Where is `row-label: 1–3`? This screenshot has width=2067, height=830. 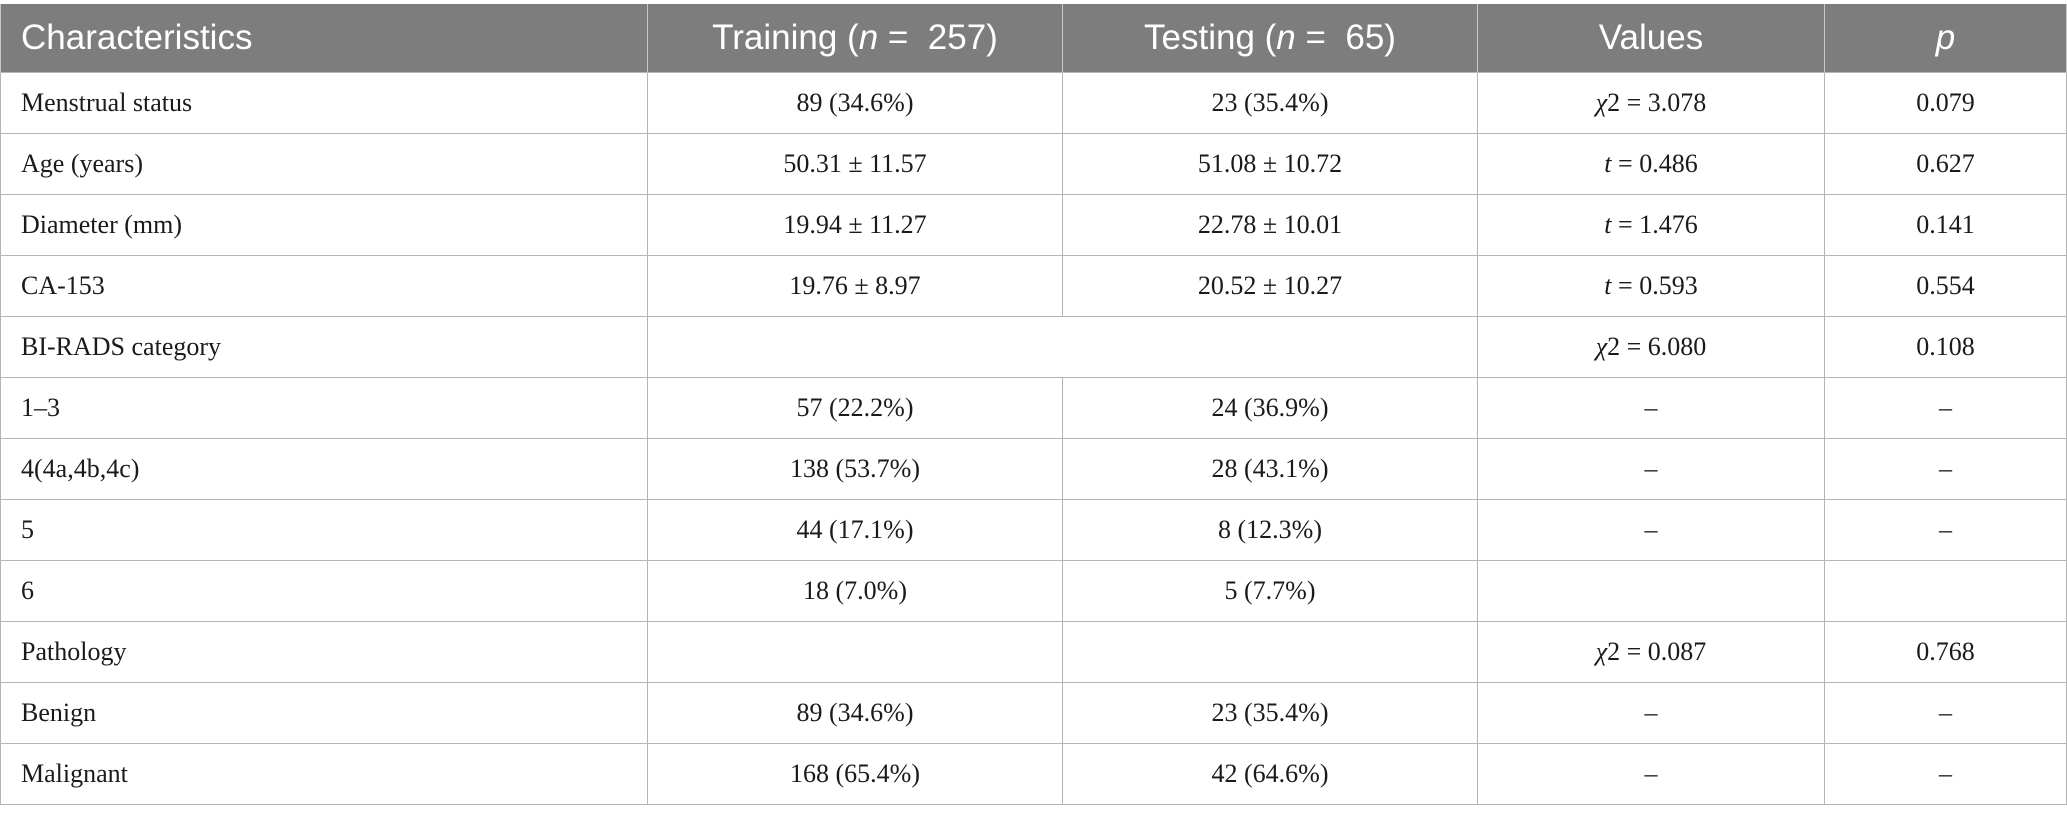
row-label: 1–3 is located at coordinates (324, 408).